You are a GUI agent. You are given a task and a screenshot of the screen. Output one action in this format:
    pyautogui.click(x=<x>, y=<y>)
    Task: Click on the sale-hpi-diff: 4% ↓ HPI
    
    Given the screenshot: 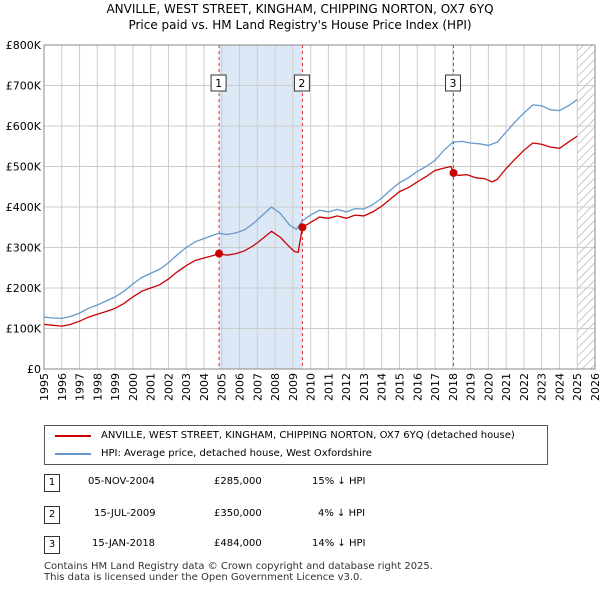 What is the action you would take?
    pyautogui.click(x=342, y=513)
    